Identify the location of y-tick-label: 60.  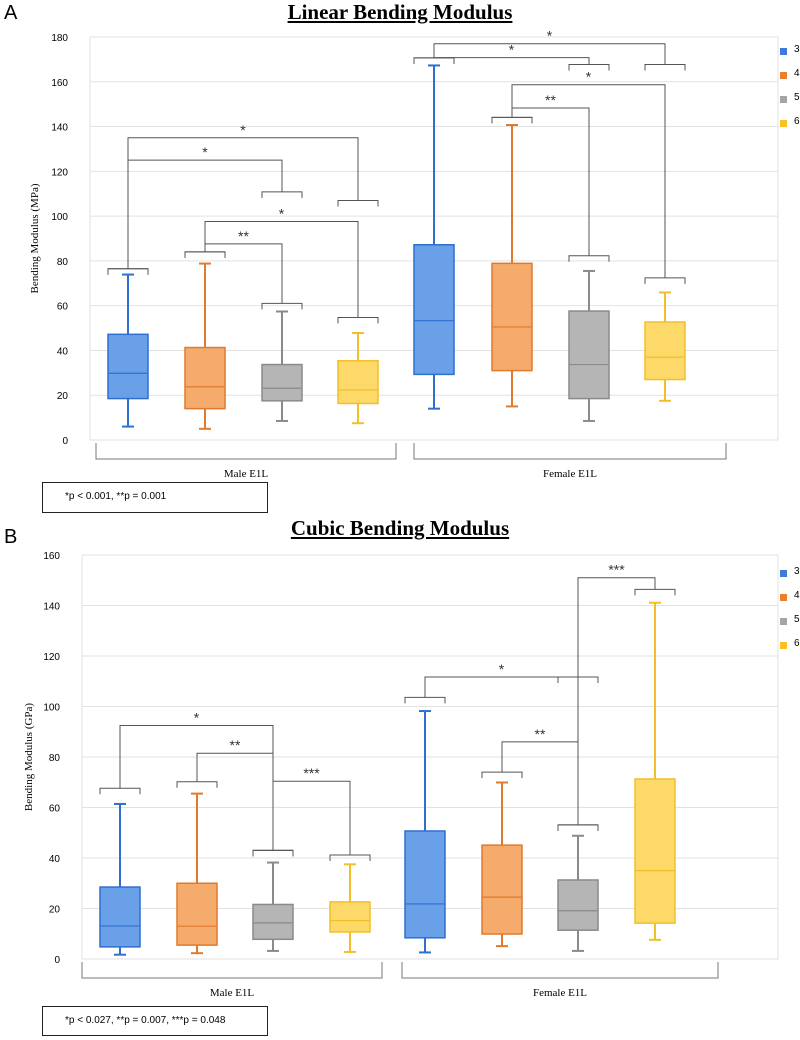
(63, 307).